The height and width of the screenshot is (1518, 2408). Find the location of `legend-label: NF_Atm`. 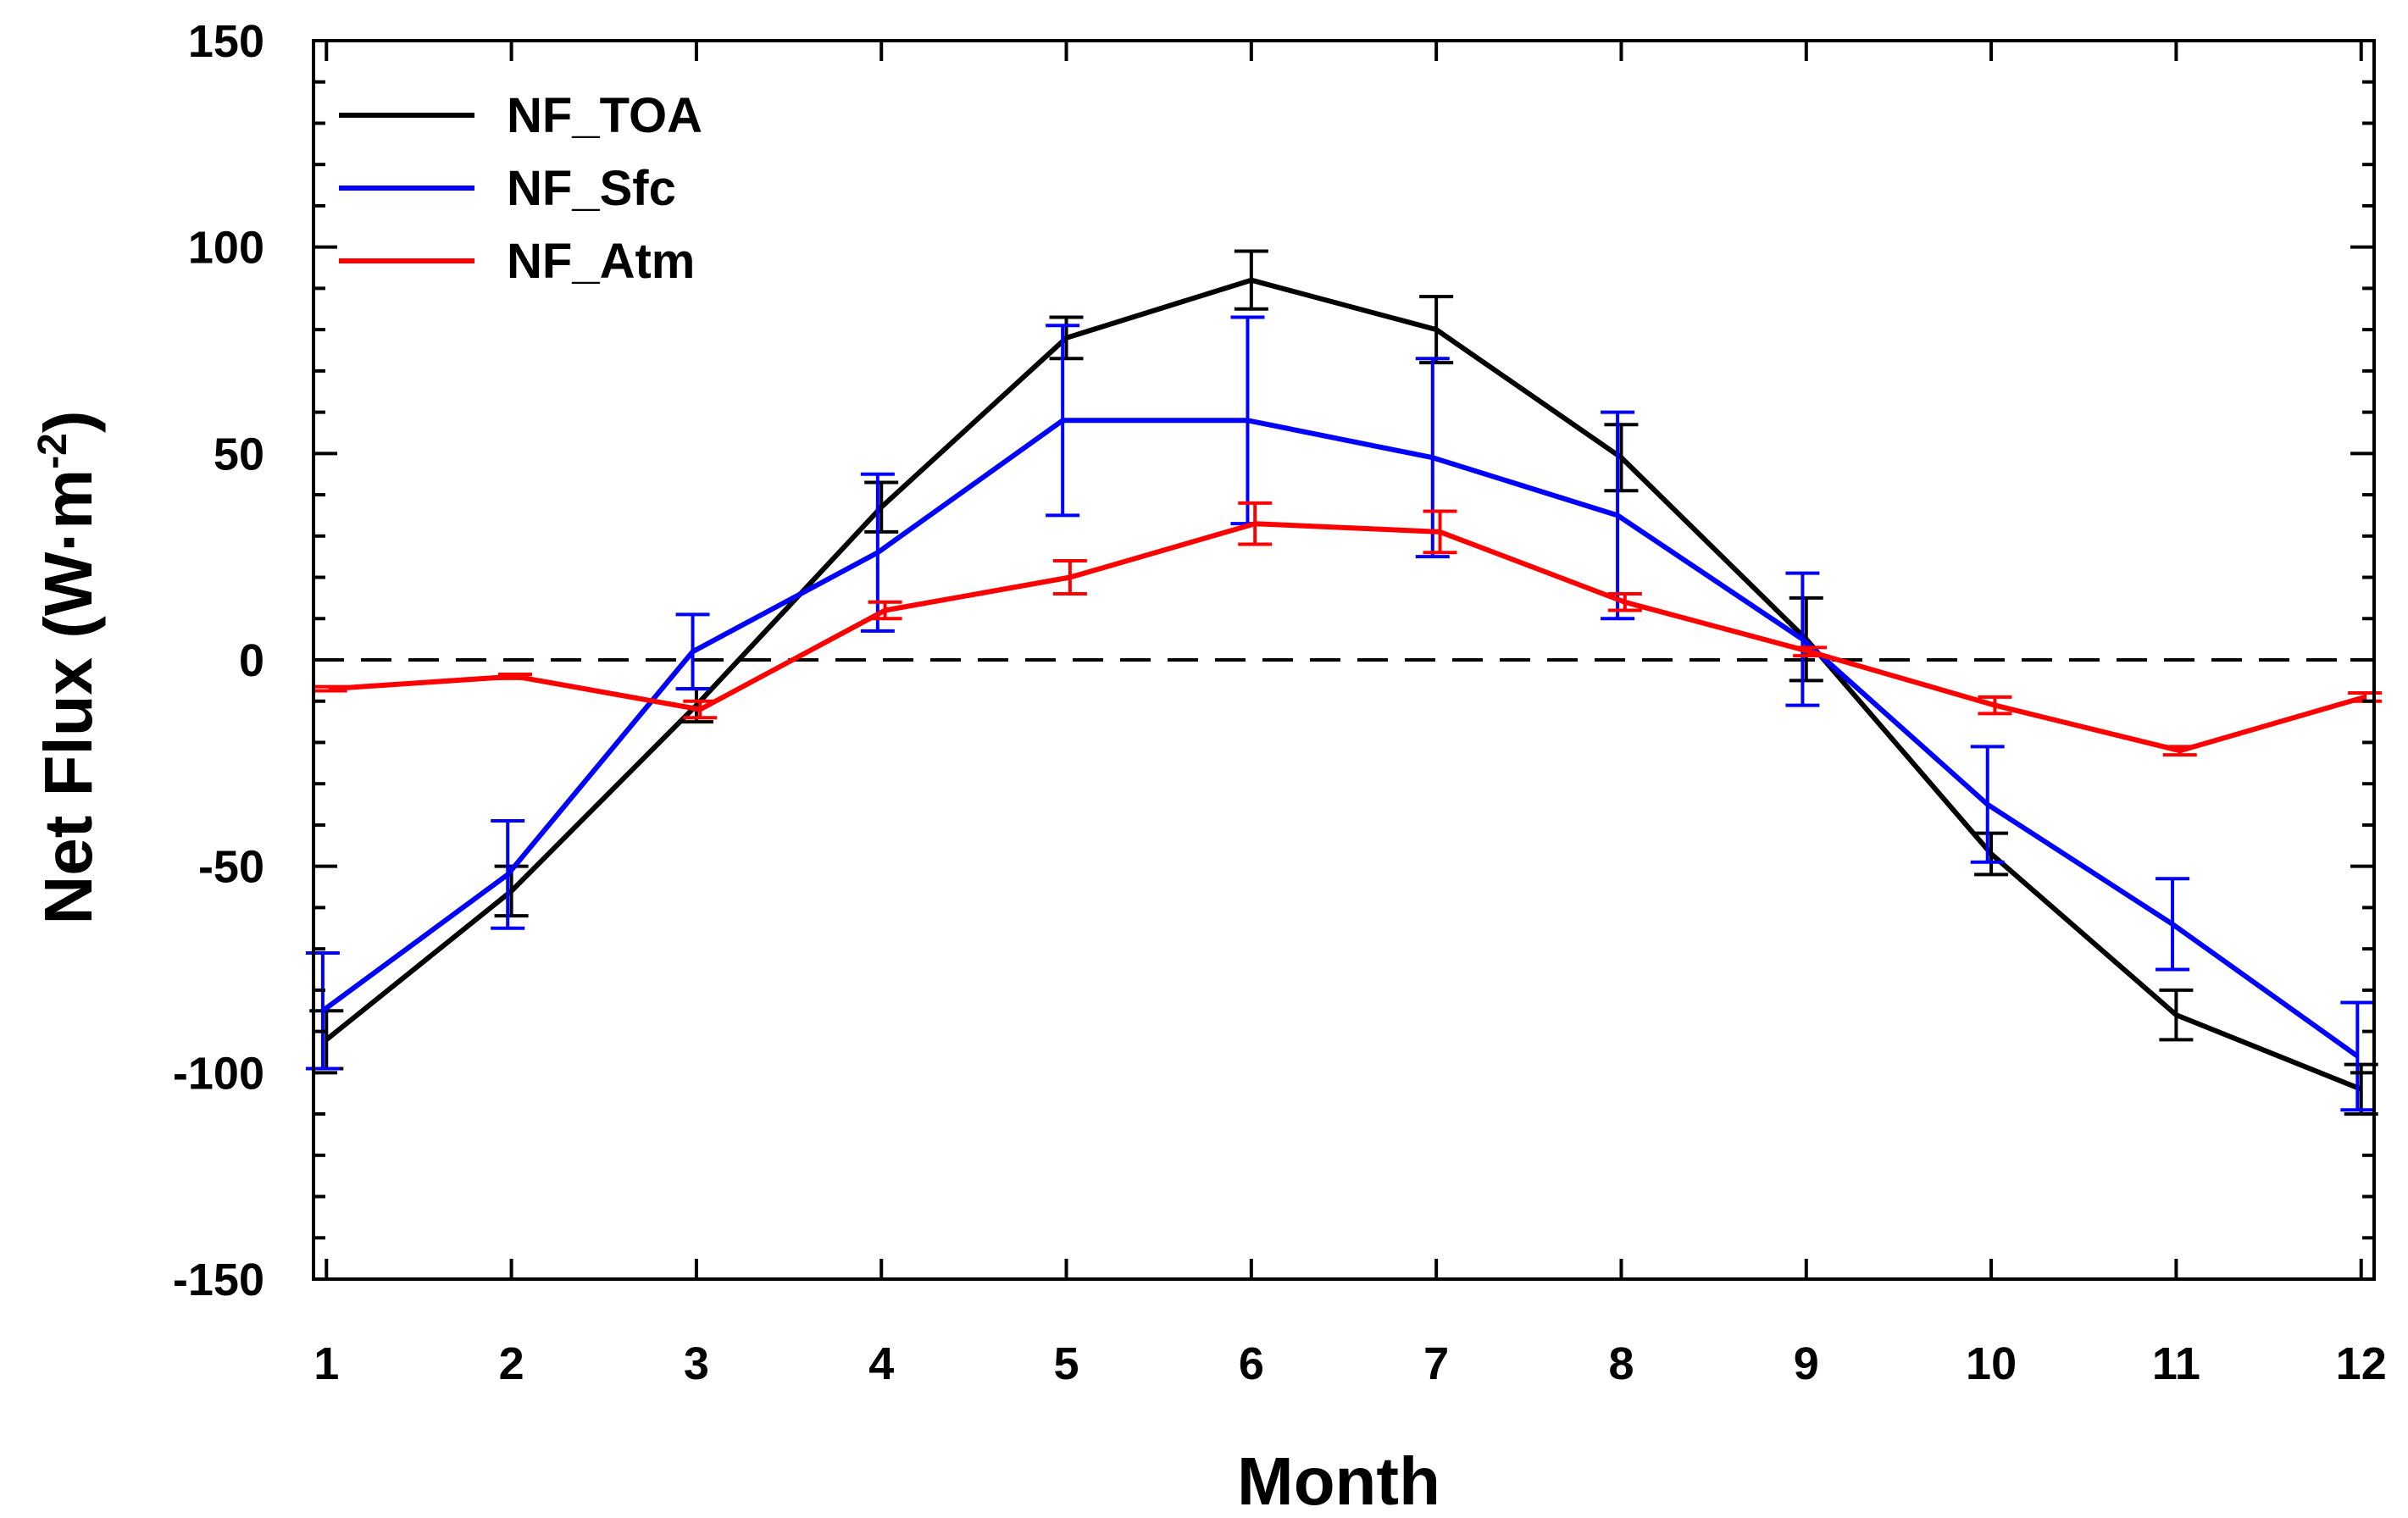

legend-label: NF_Atm is located at coordinates (601, 261).